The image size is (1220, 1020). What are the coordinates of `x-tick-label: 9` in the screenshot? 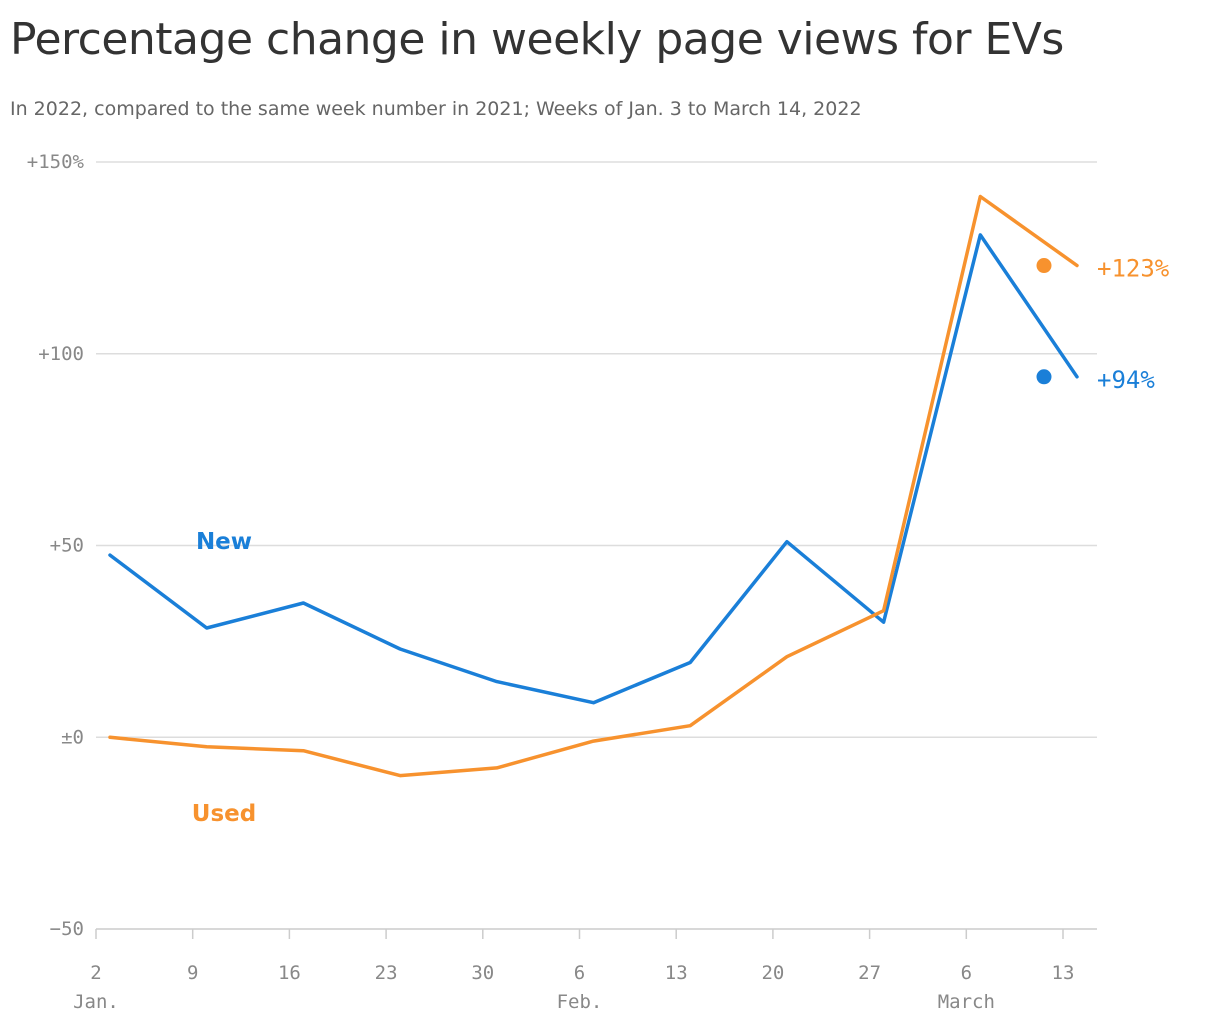 It's located at (192, 973).